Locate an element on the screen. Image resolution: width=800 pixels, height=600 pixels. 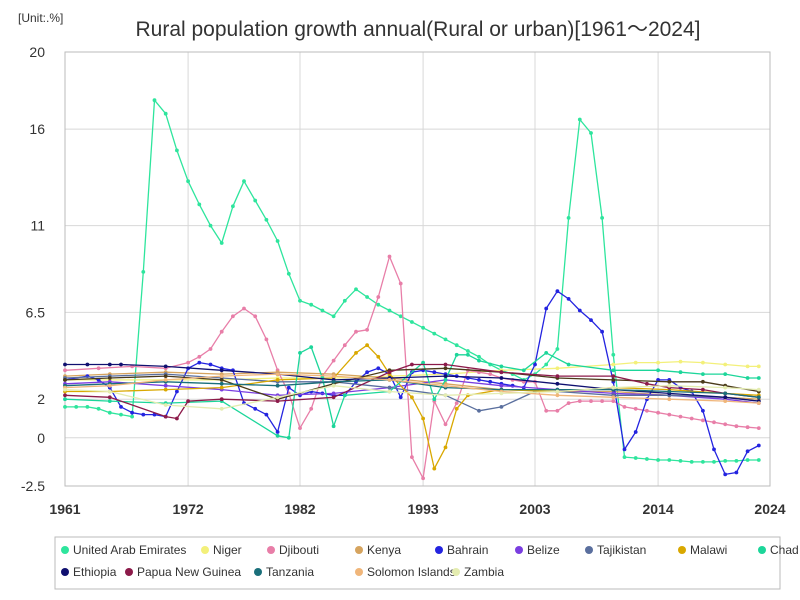
legend-item: Papua New Guinea is located at coordinates (183, 572).